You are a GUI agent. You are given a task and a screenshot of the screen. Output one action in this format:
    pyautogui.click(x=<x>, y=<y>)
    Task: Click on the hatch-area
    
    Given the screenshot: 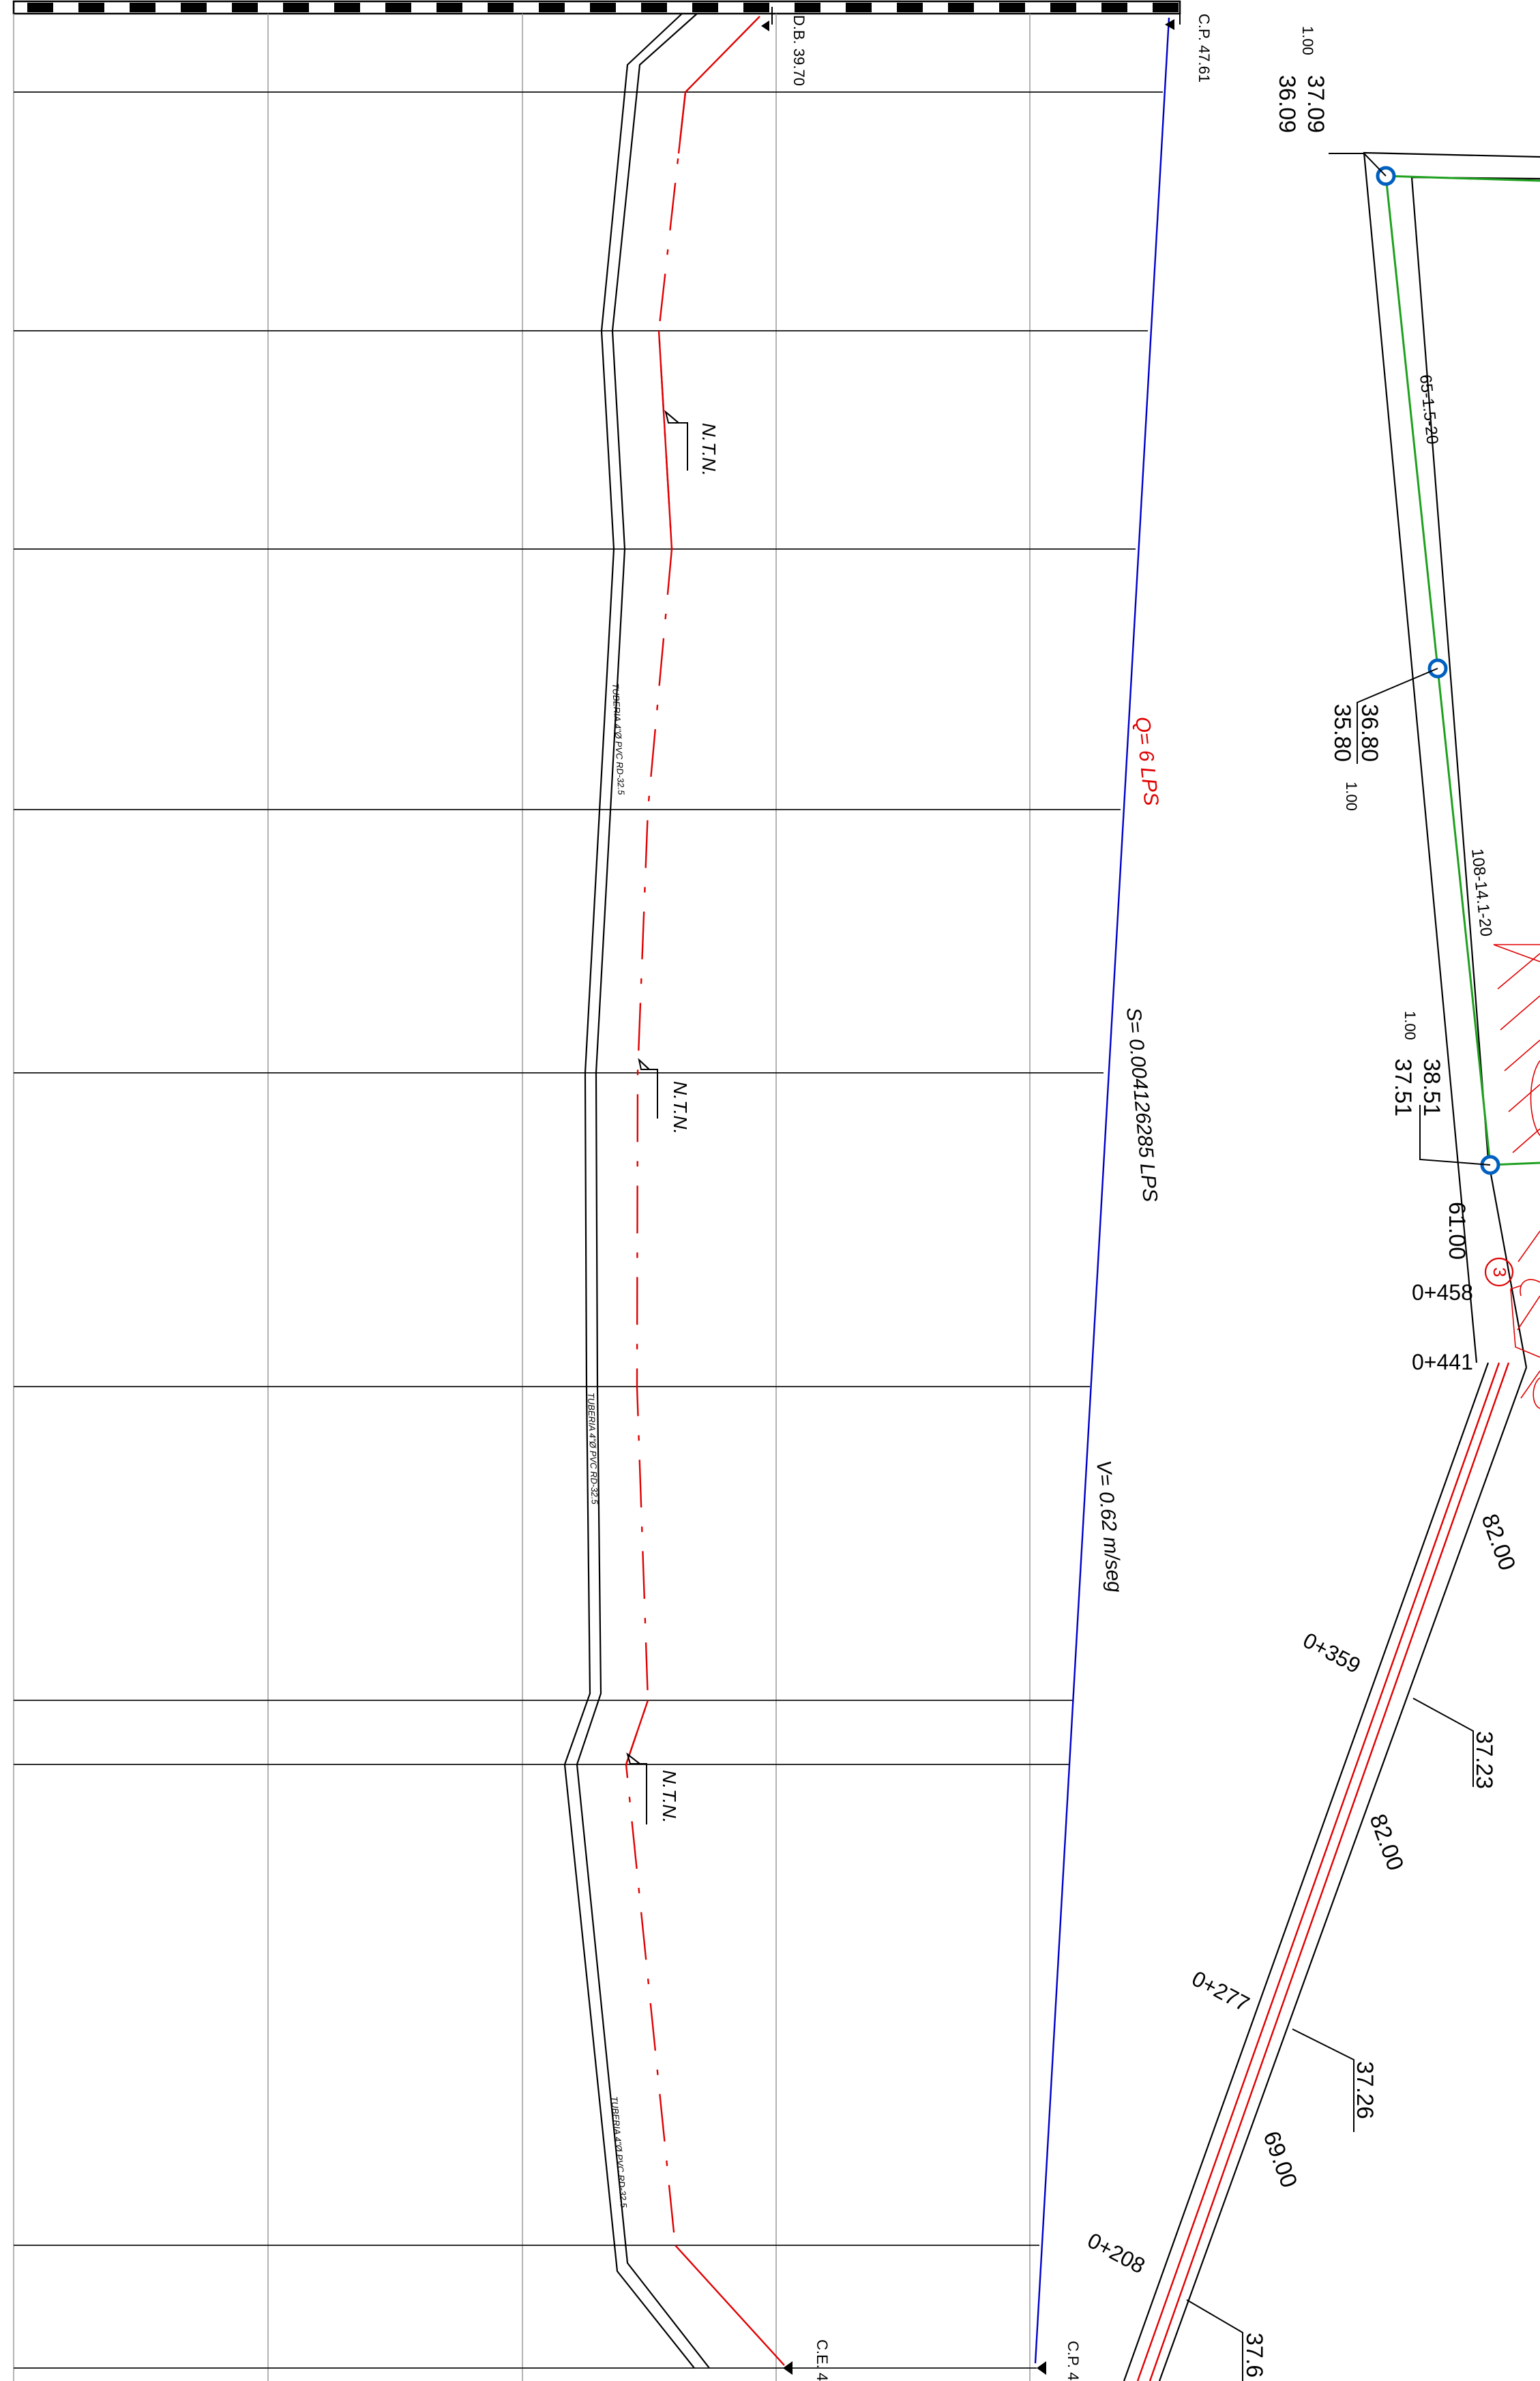 What is the action you would take?
    pyautogui.click(x=1517, y=1176)
    